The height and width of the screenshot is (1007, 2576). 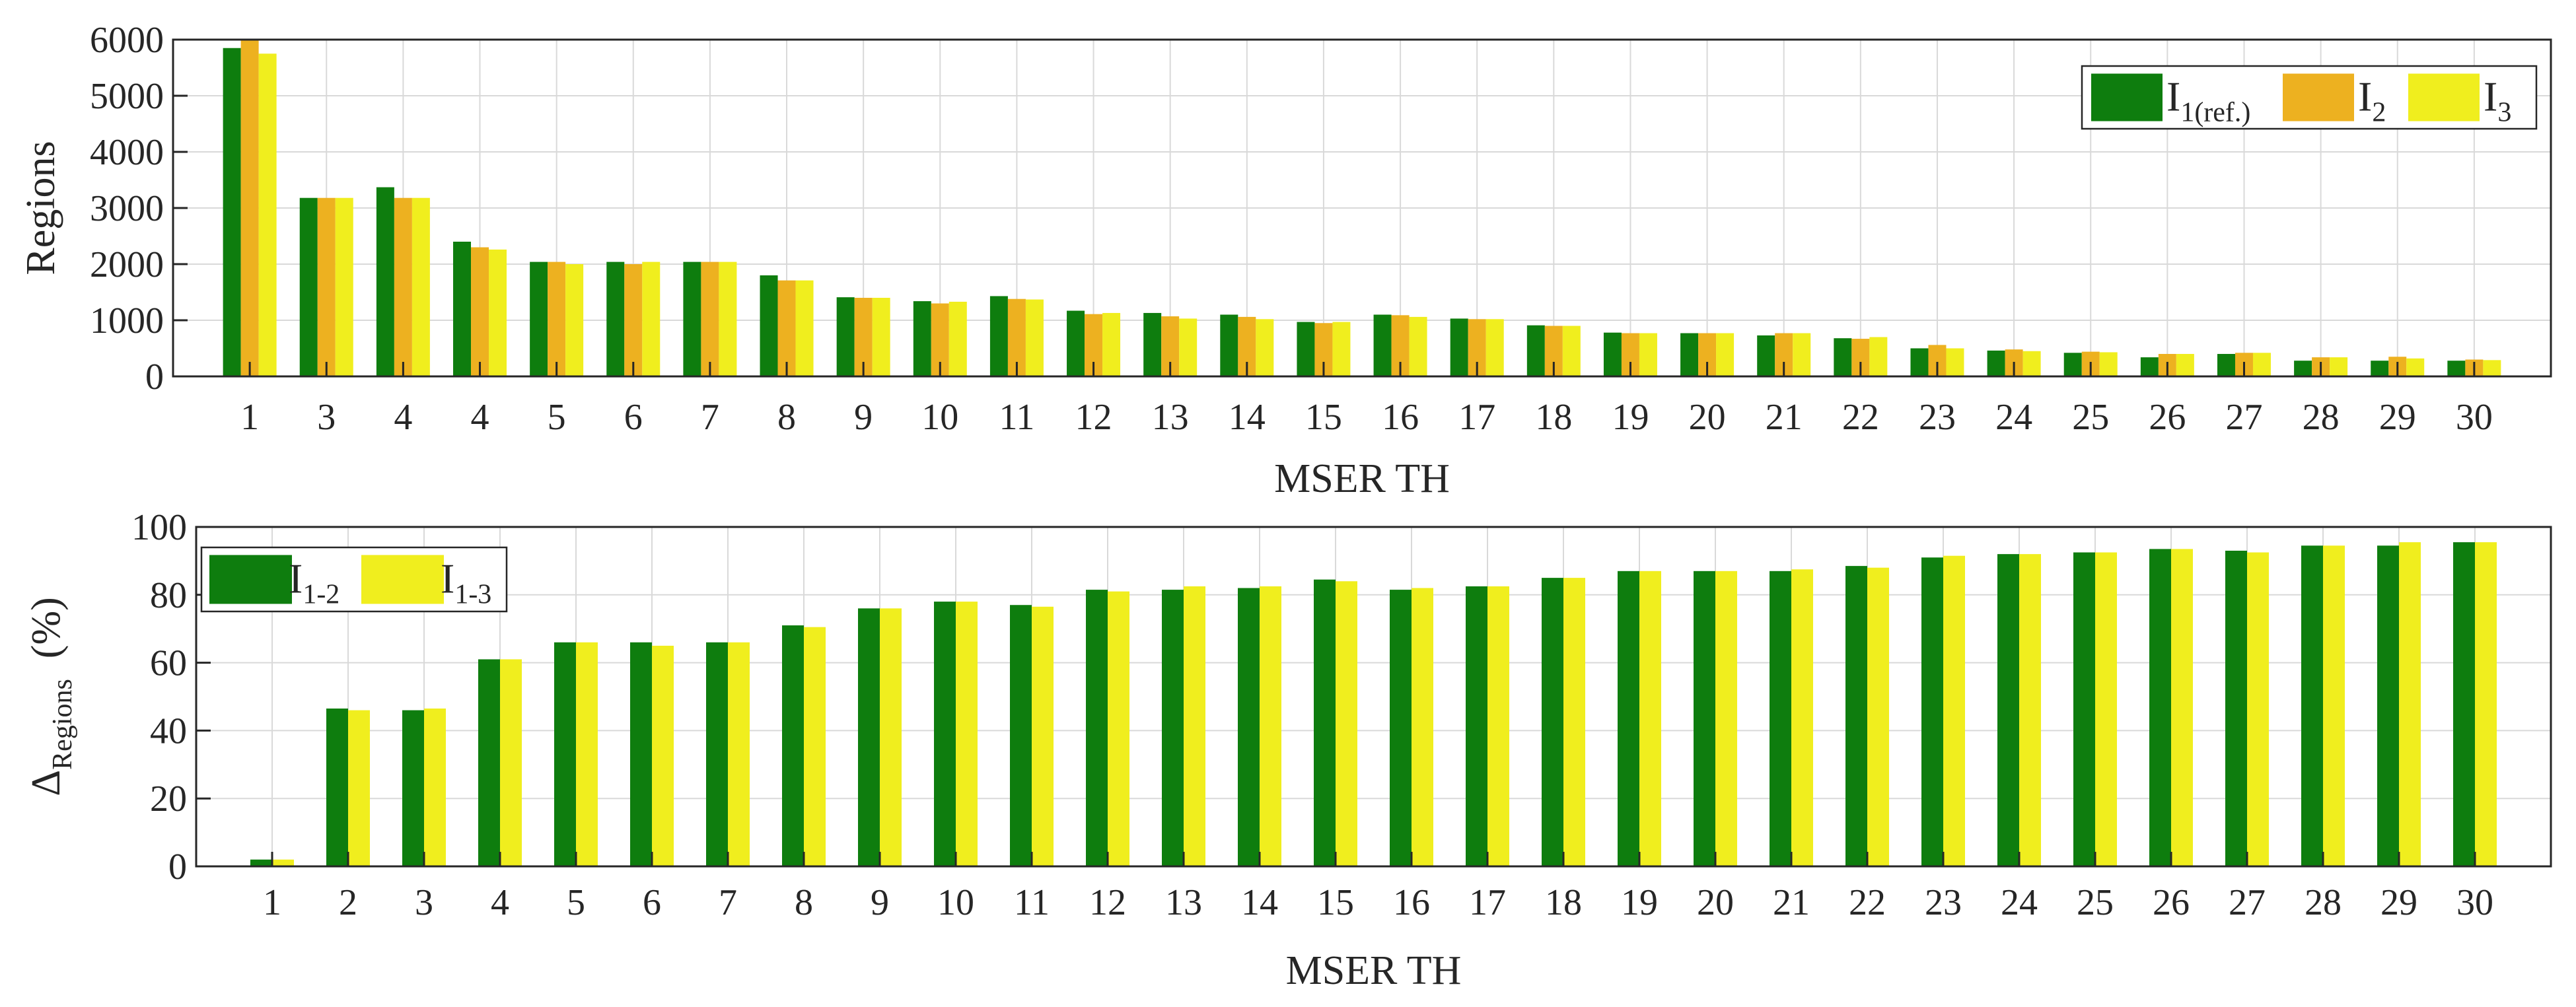 What do you see at coordinates (159, 527) in the screenshot?
I see `y-tick-label: 100` at bounding box center [159, 527].